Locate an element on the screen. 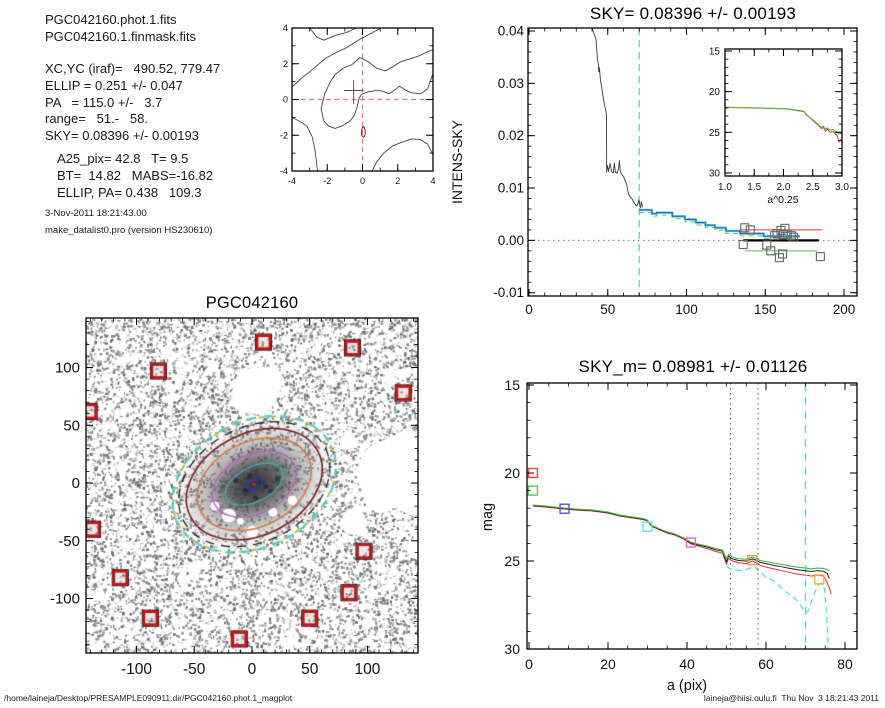 This screenshot has height=708, width=885. galaxy-image-title: PGC042160 is located at coordinates (252, 303).